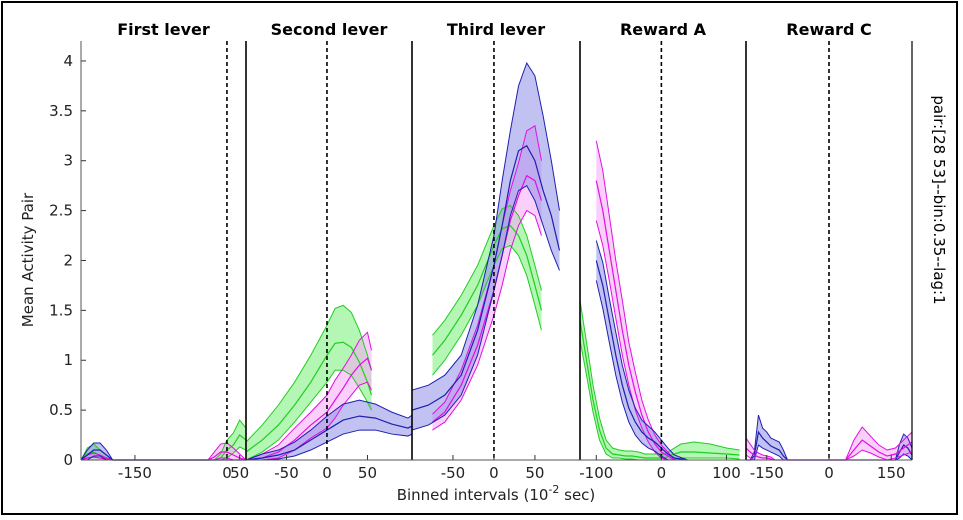 Image resolution: width=963 pixels, height=520 pixels. What do you see at coordinates (68, 260) in the screenshot?
I see `y-tick-label: 2` at bounding box center [68, 260].